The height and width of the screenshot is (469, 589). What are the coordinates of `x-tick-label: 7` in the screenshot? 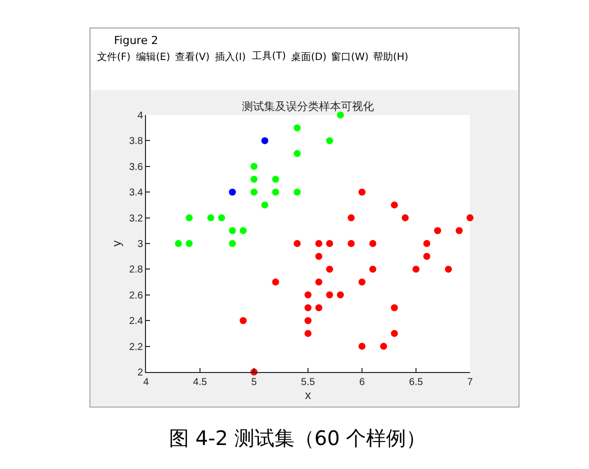 It's located at (470, 382).